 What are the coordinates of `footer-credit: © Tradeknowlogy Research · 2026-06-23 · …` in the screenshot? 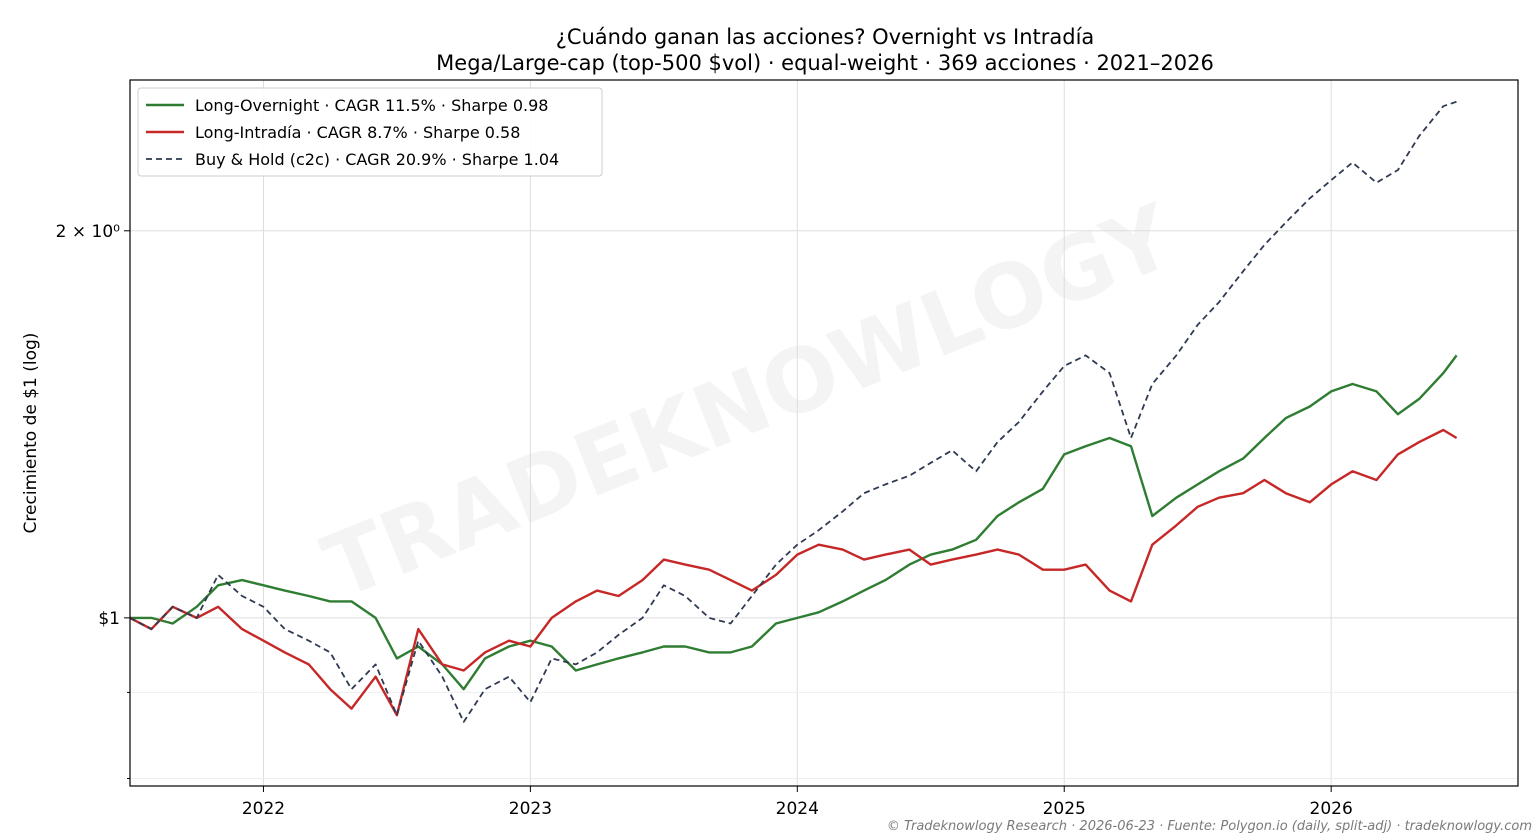 It's located at (1209, 826).